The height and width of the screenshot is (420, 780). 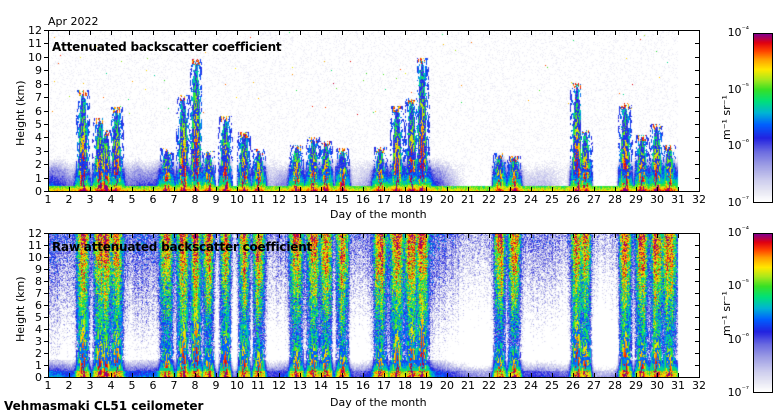 I want to click on yticklabel-raw-attenuated-backscatter-12: 12, so click(x=35, y=233).